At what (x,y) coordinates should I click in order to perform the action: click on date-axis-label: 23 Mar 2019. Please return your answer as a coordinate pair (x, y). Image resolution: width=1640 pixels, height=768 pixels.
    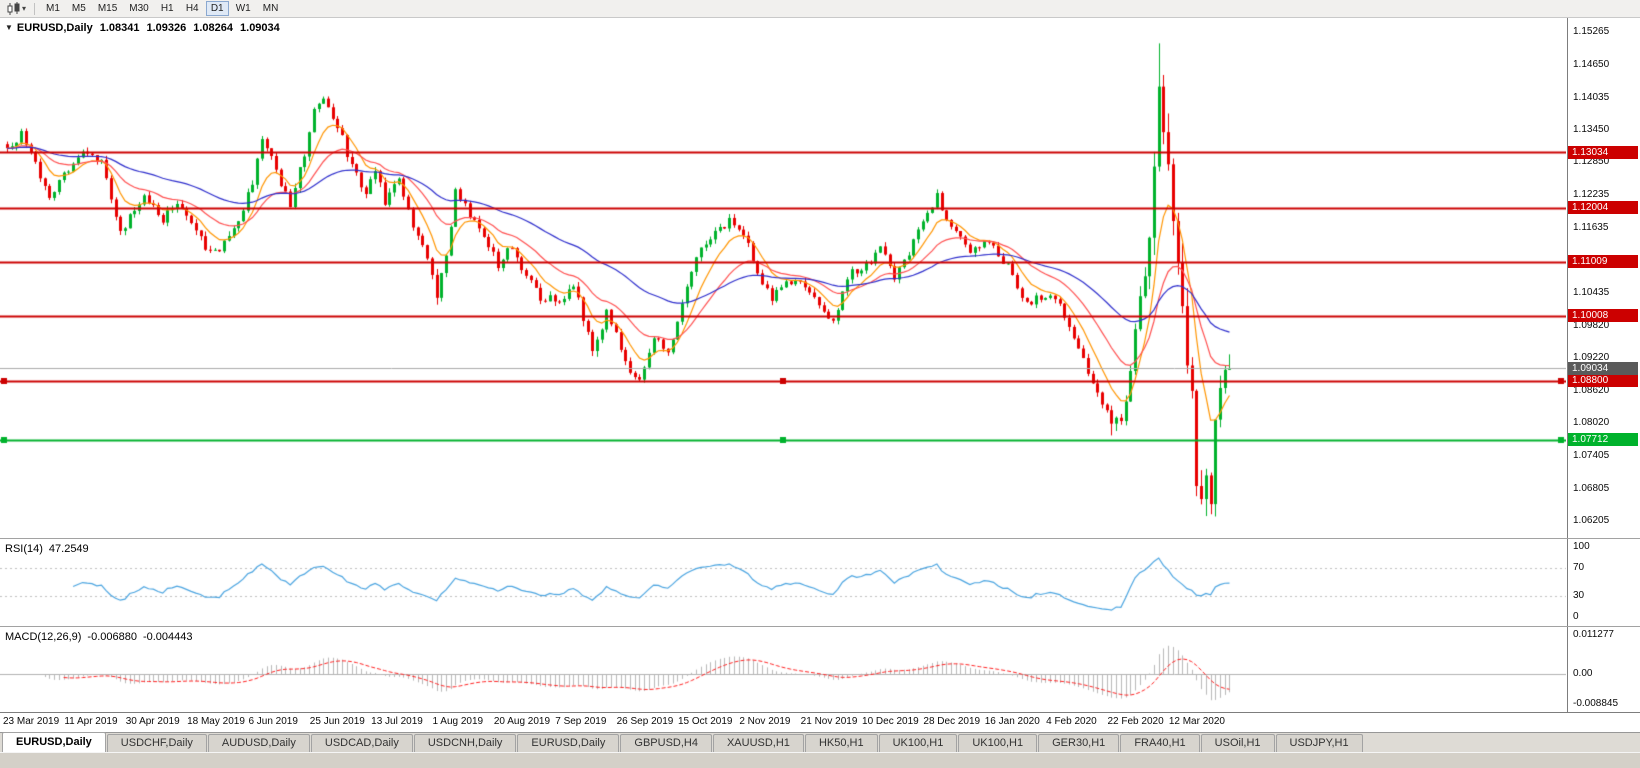
    Looking at the image, I should click on (31, 721).